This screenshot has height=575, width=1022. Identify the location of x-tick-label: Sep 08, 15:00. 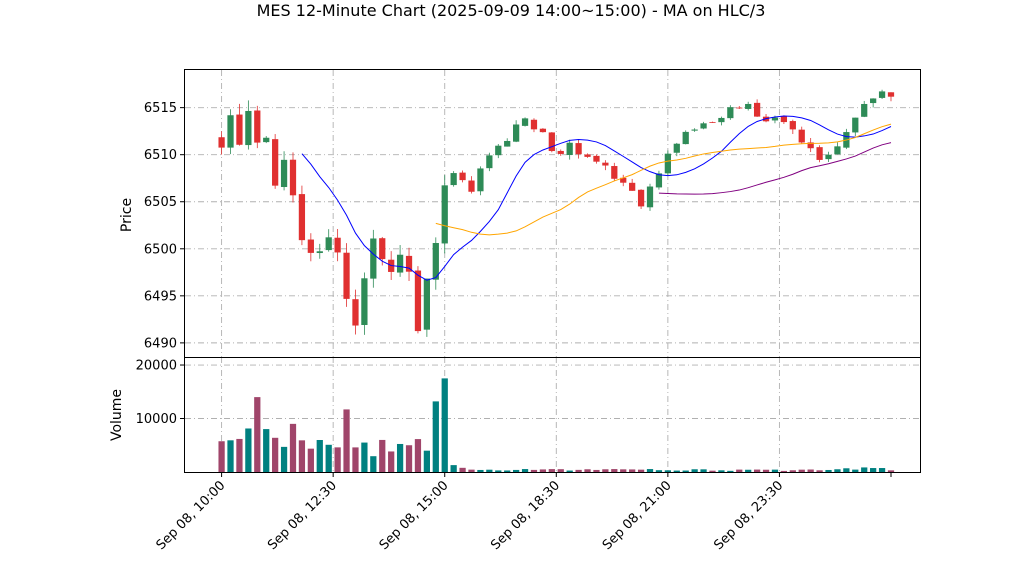
(414, 515).